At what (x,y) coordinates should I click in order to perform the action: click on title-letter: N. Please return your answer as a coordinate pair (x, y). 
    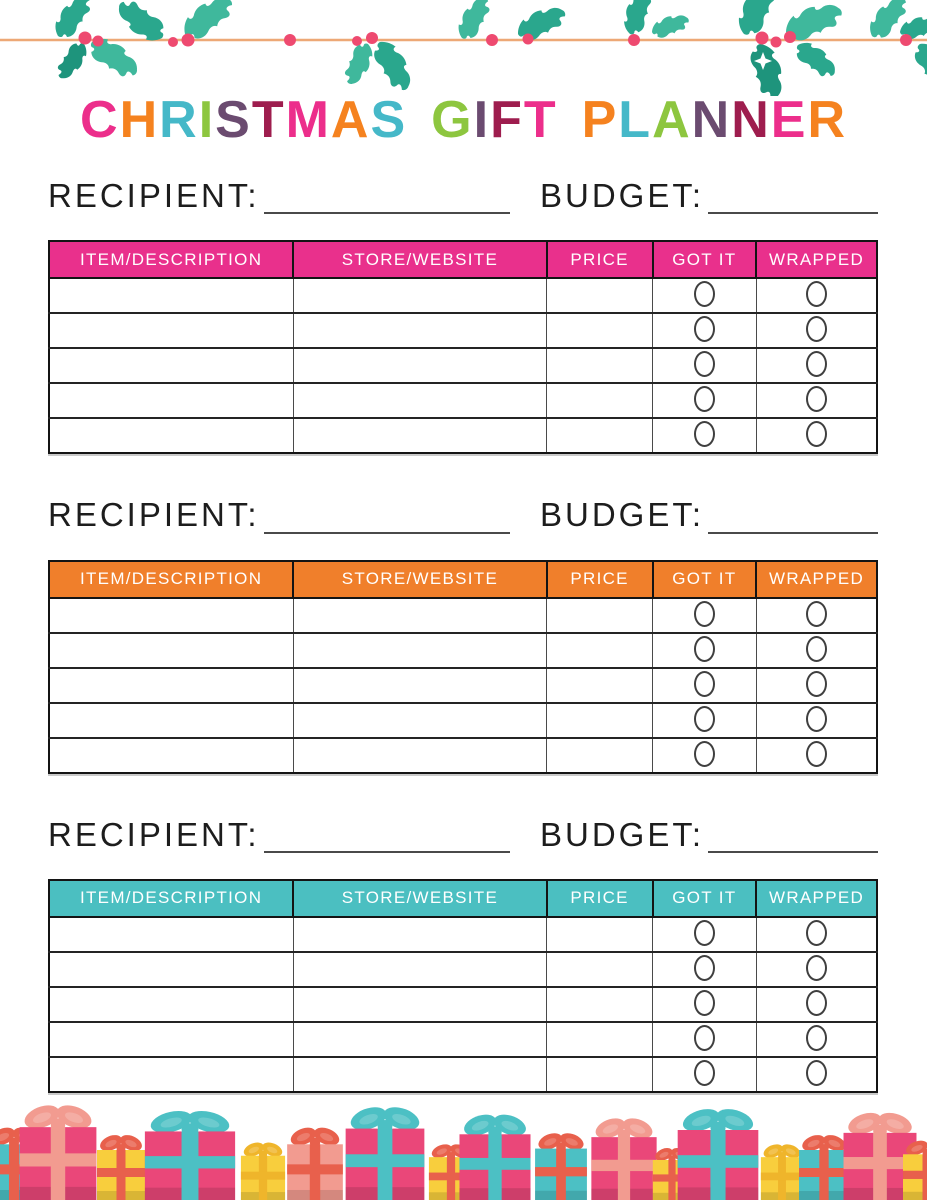
    Looking at the image, I should click on (711, 120).